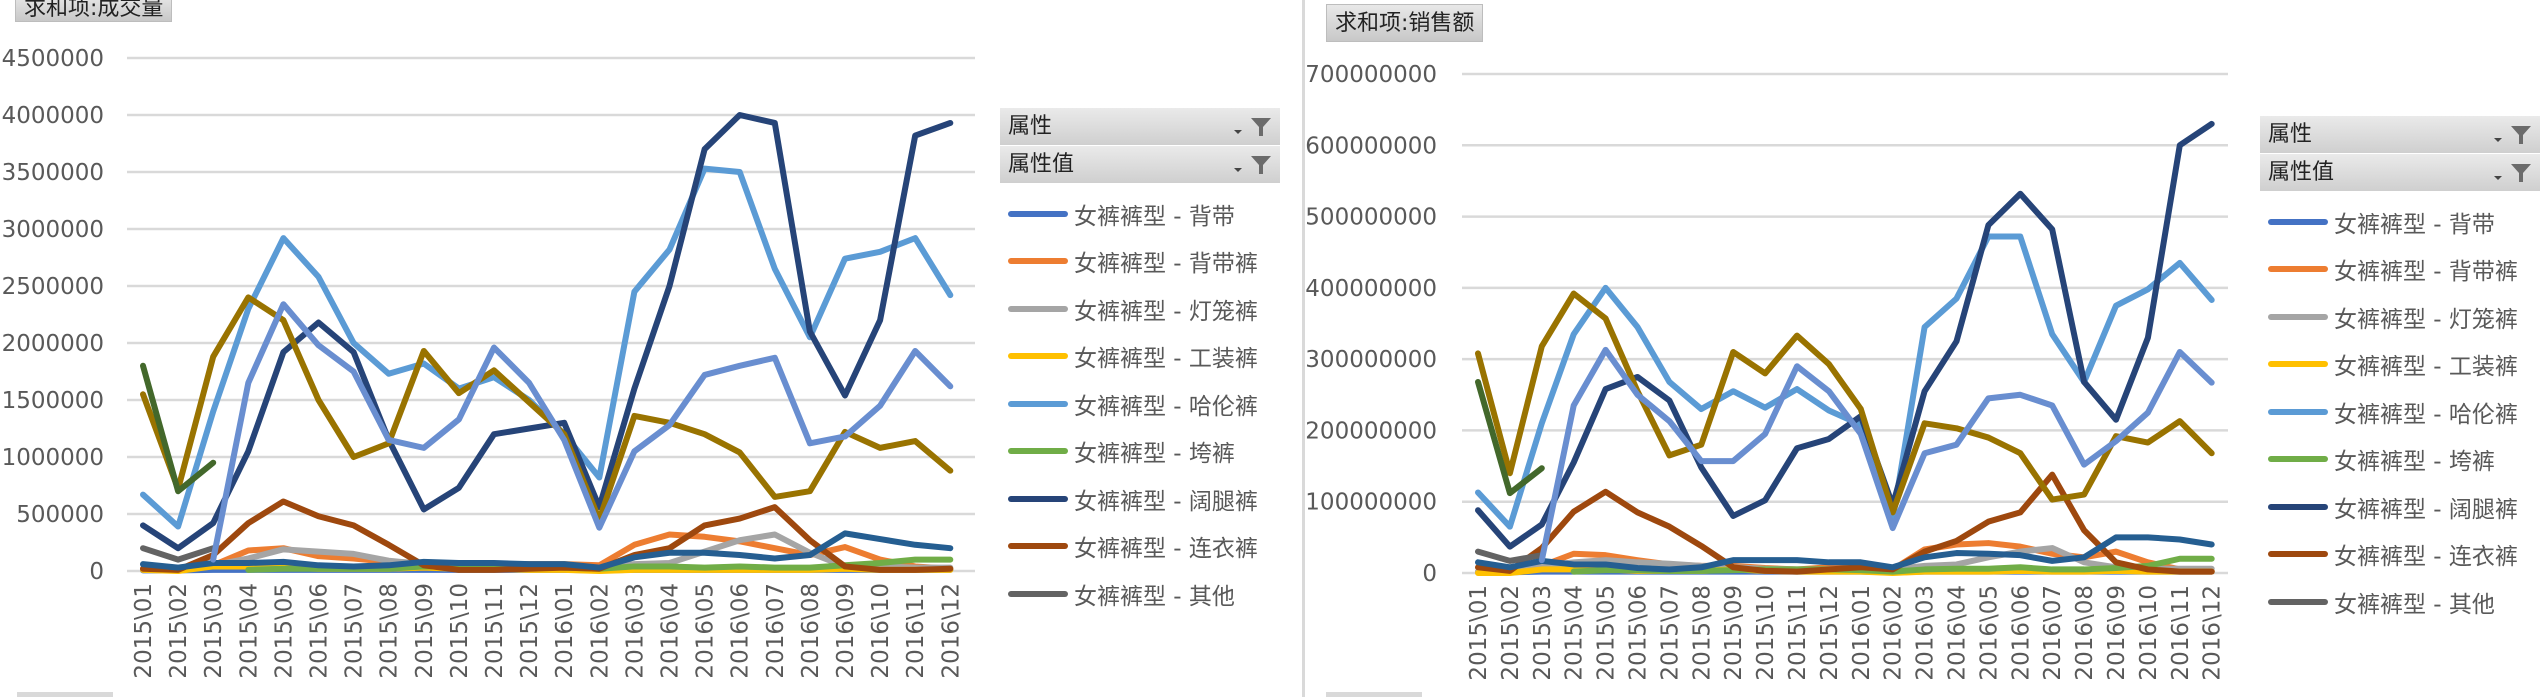 Image resolution: width=2548 pixels, height=697 pixels. What do you see at coordinates (1405, 23) in the screenshot?
I see `value-field-button: 求和项:销售额` at bounding box center [1405, 23].